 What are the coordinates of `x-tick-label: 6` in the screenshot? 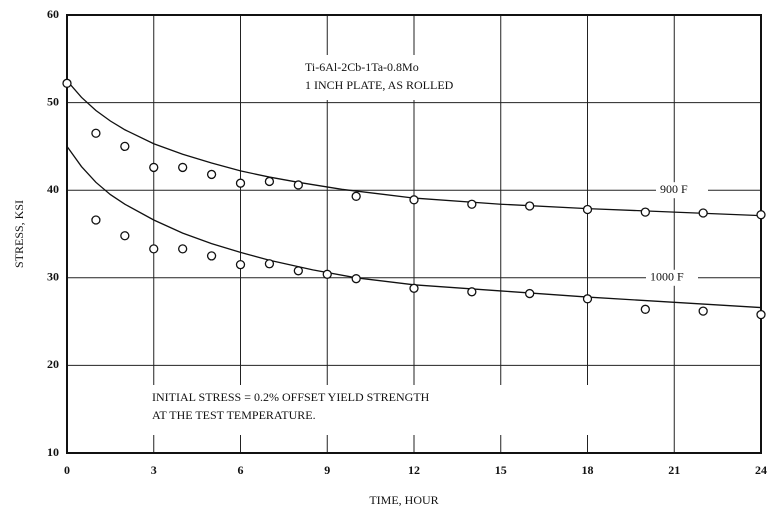 It's located at (241, 470).